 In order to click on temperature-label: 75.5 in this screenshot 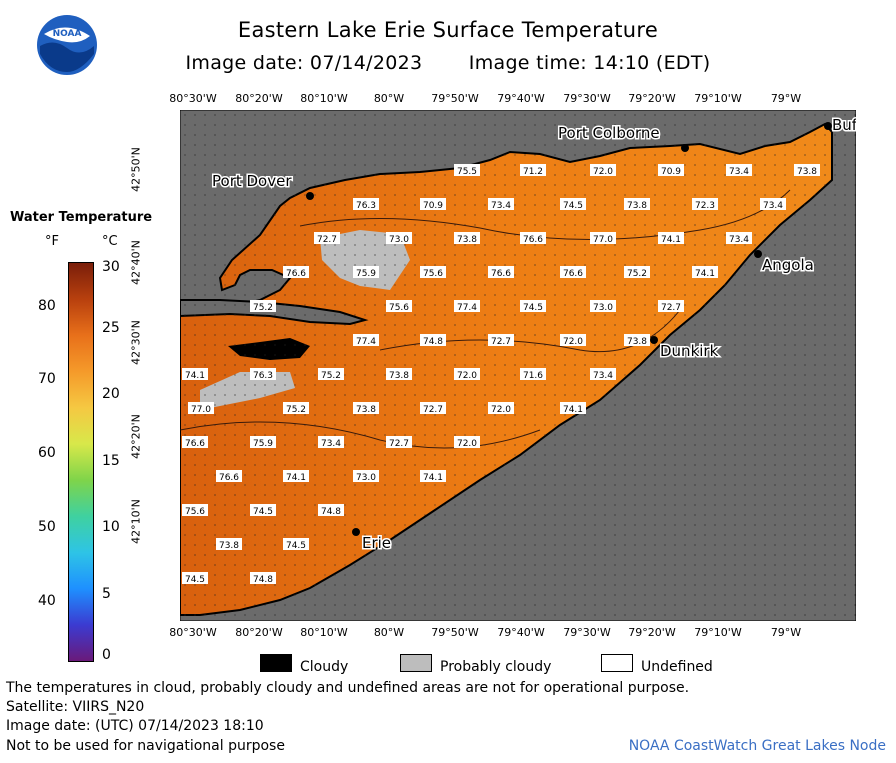, I will do `click(467, 172)`.